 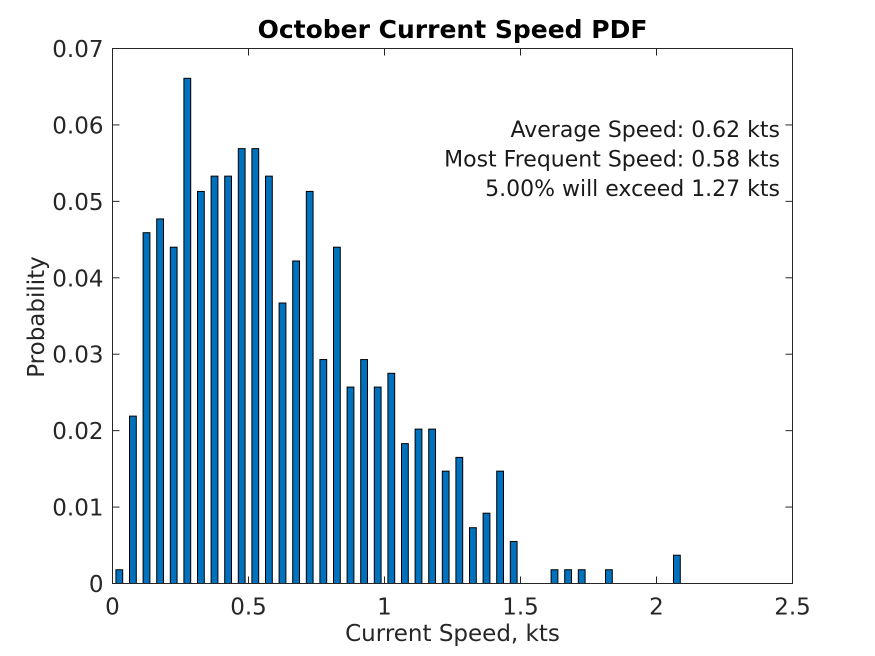 I want to click on y-tick-label: 0, so click(x=96, y=585).